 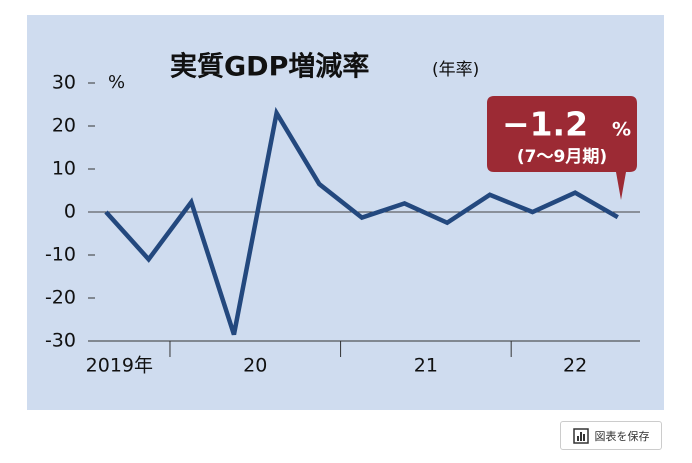 What do you see at coordinates (269, 67) in the screenshot?
I see `chart-title: 実質GDP増減率` at bounding box center [269, 67].